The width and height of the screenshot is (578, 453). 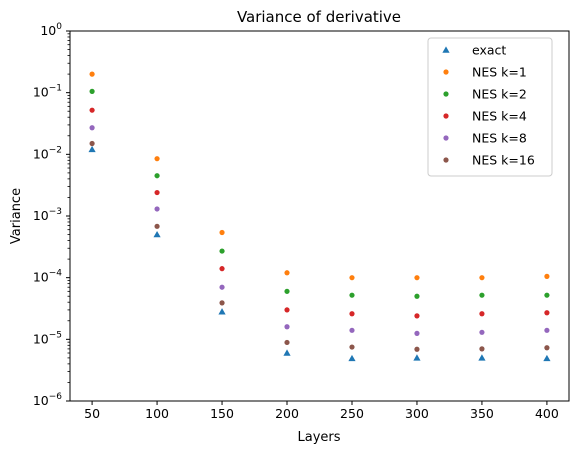 What do you see at coordinates (47, 92) in the screenshot?
I see `y-tick-label: 10⁻¹` at bounding box center [47, 92].